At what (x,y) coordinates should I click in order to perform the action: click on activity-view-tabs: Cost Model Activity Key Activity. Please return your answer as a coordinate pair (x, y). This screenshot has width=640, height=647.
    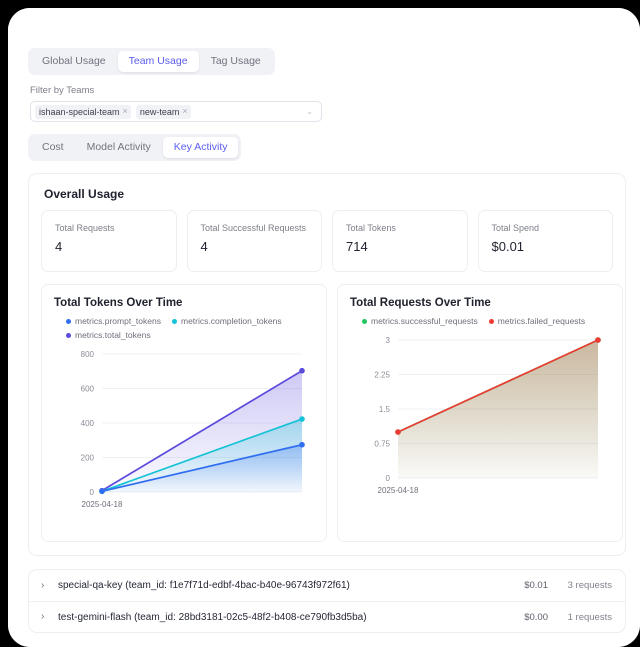
    Looking at the image, I should click on (135, 147).